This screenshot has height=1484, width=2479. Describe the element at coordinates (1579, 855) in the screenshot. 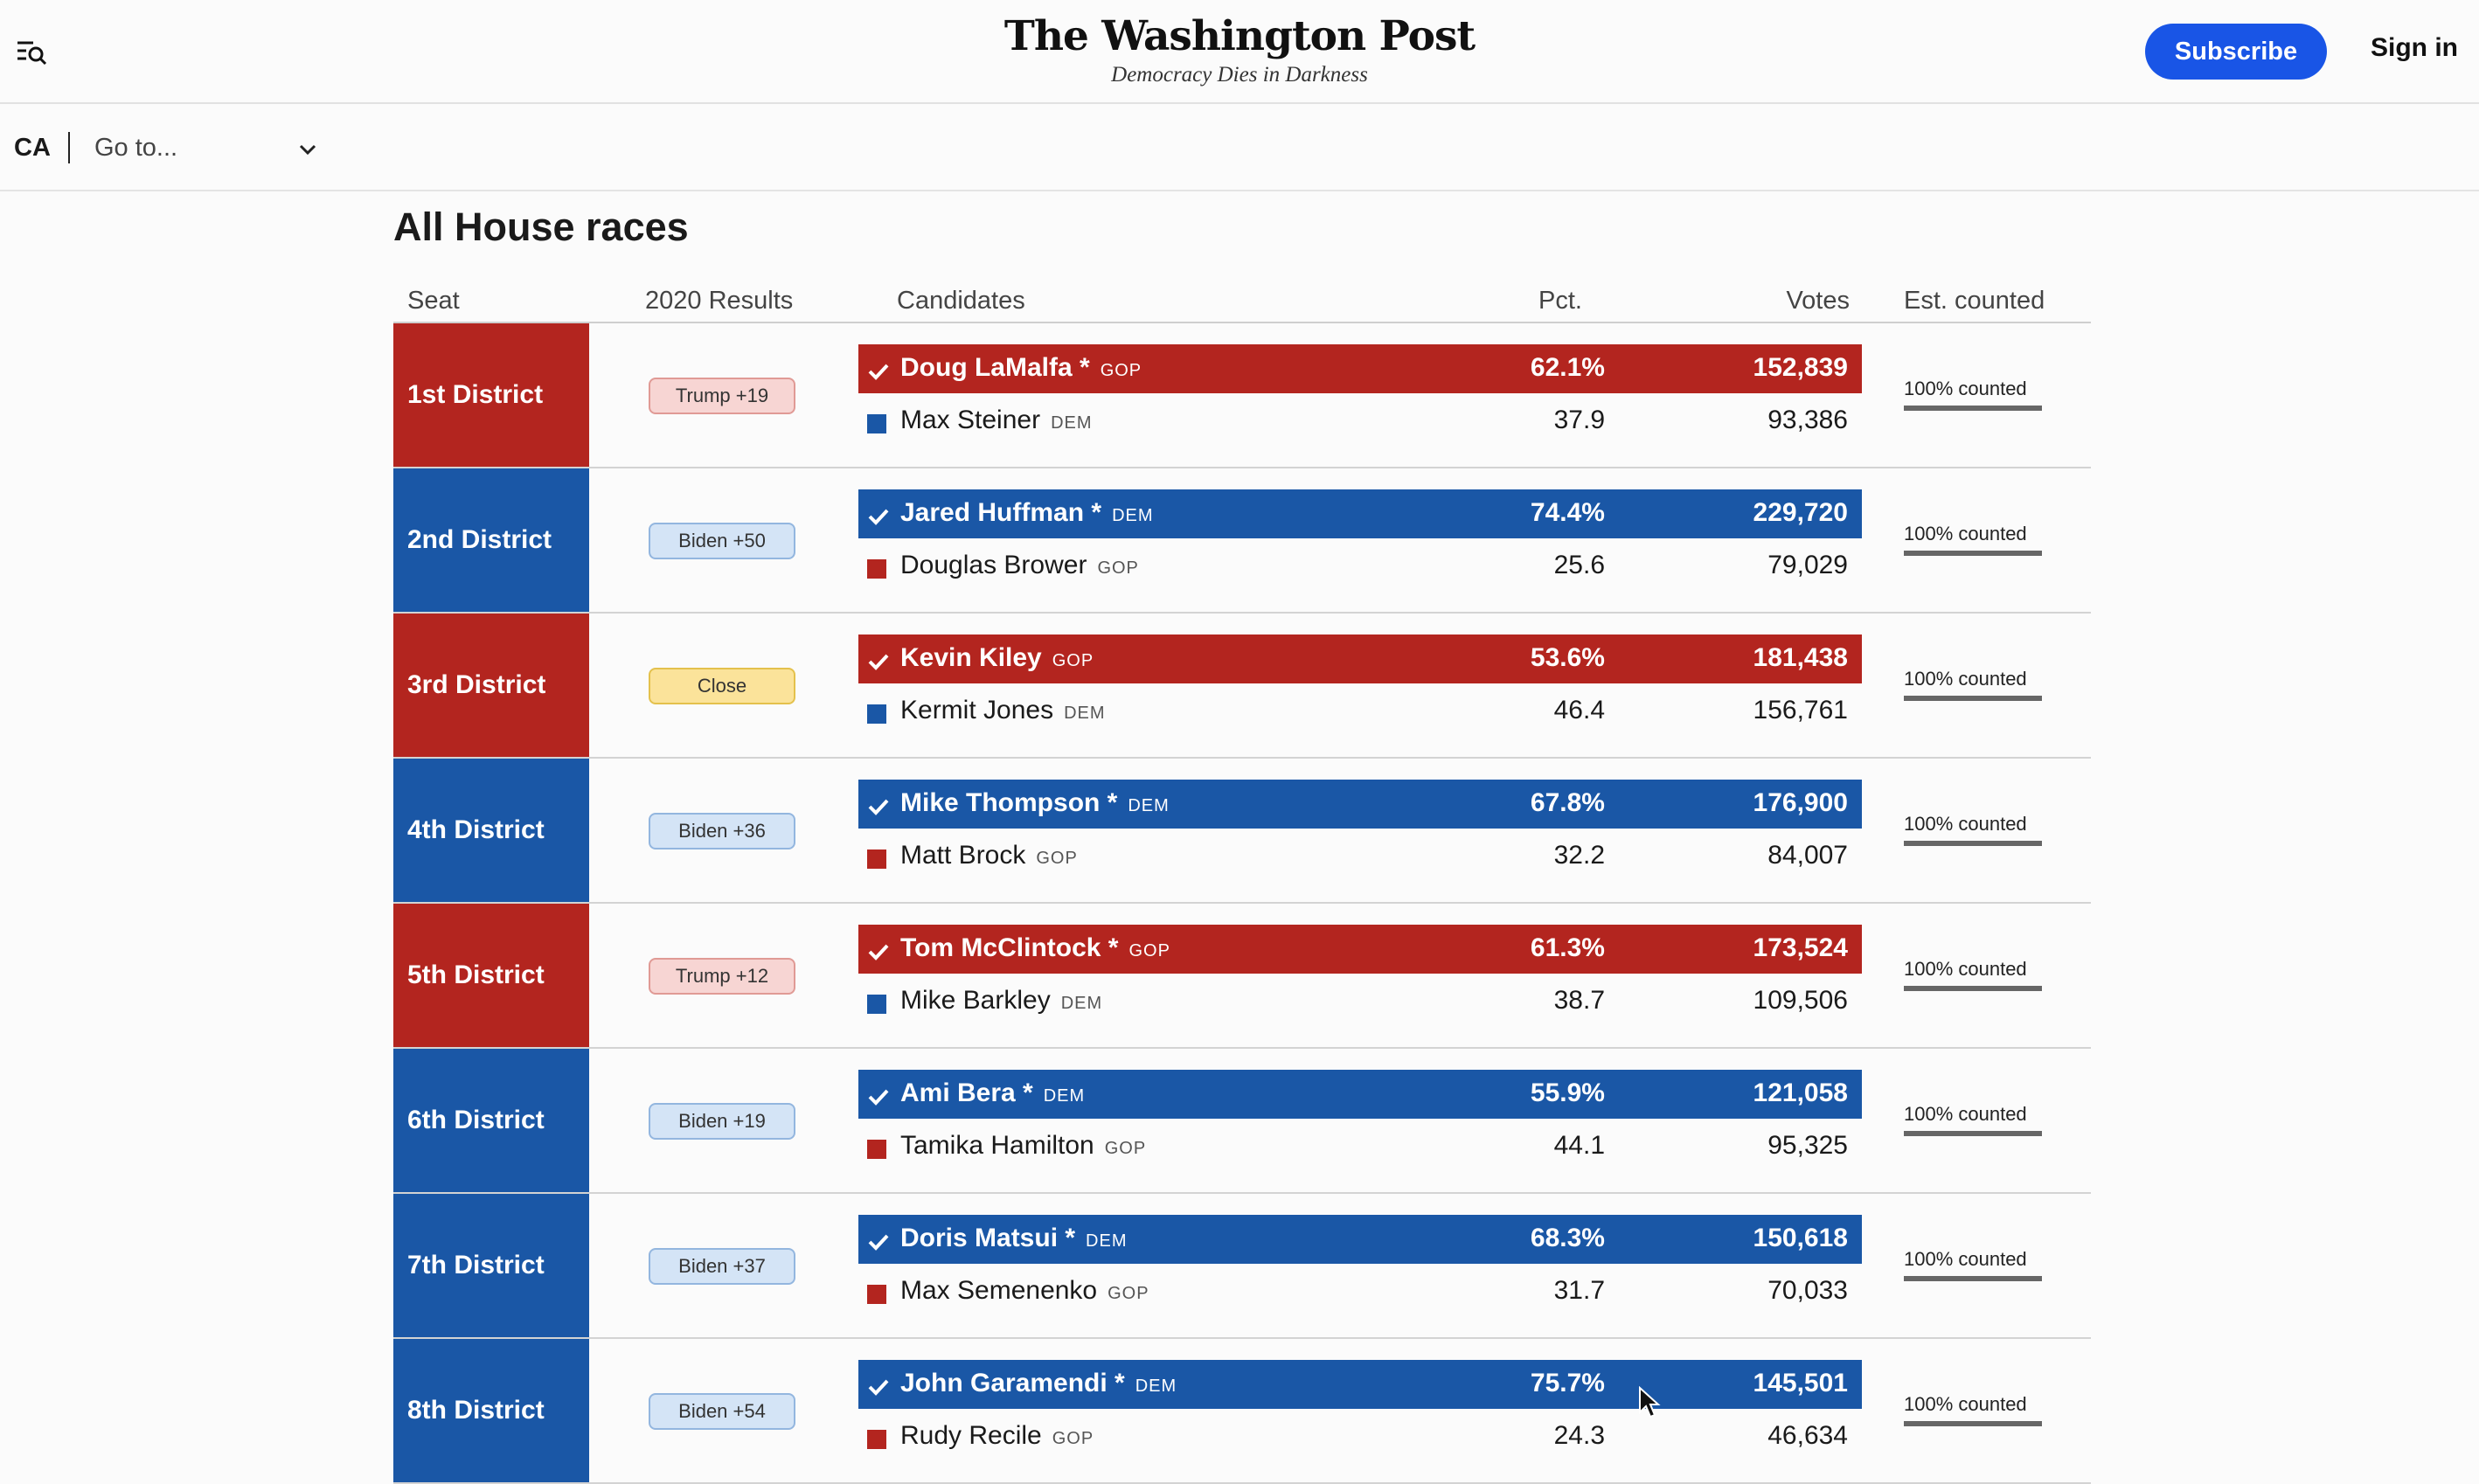

I see `vote-pct: 32.2` at that location.